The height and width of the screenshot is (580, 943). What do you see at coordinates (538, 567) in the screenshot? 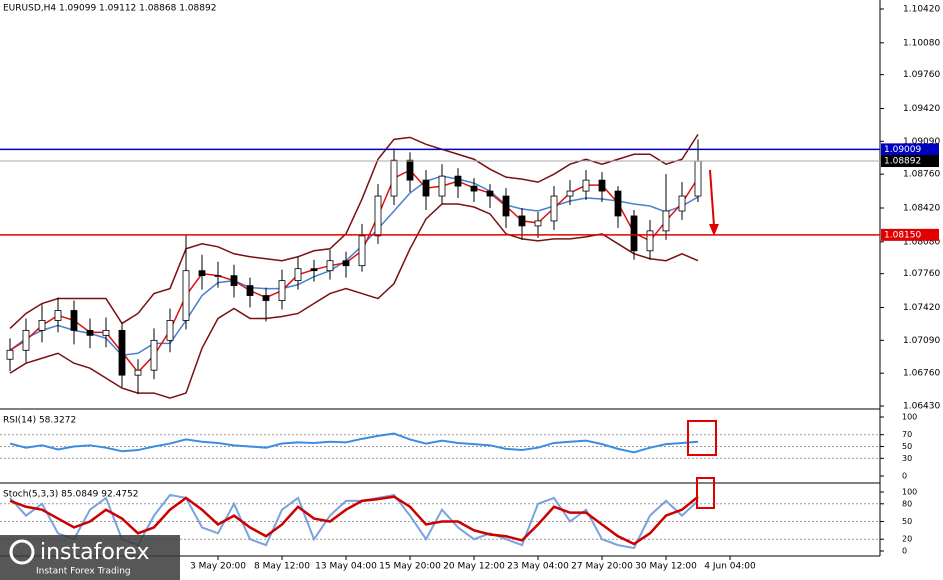
I see `x-tick-label: 23 May 04:00` at bounding box center [538, 567].